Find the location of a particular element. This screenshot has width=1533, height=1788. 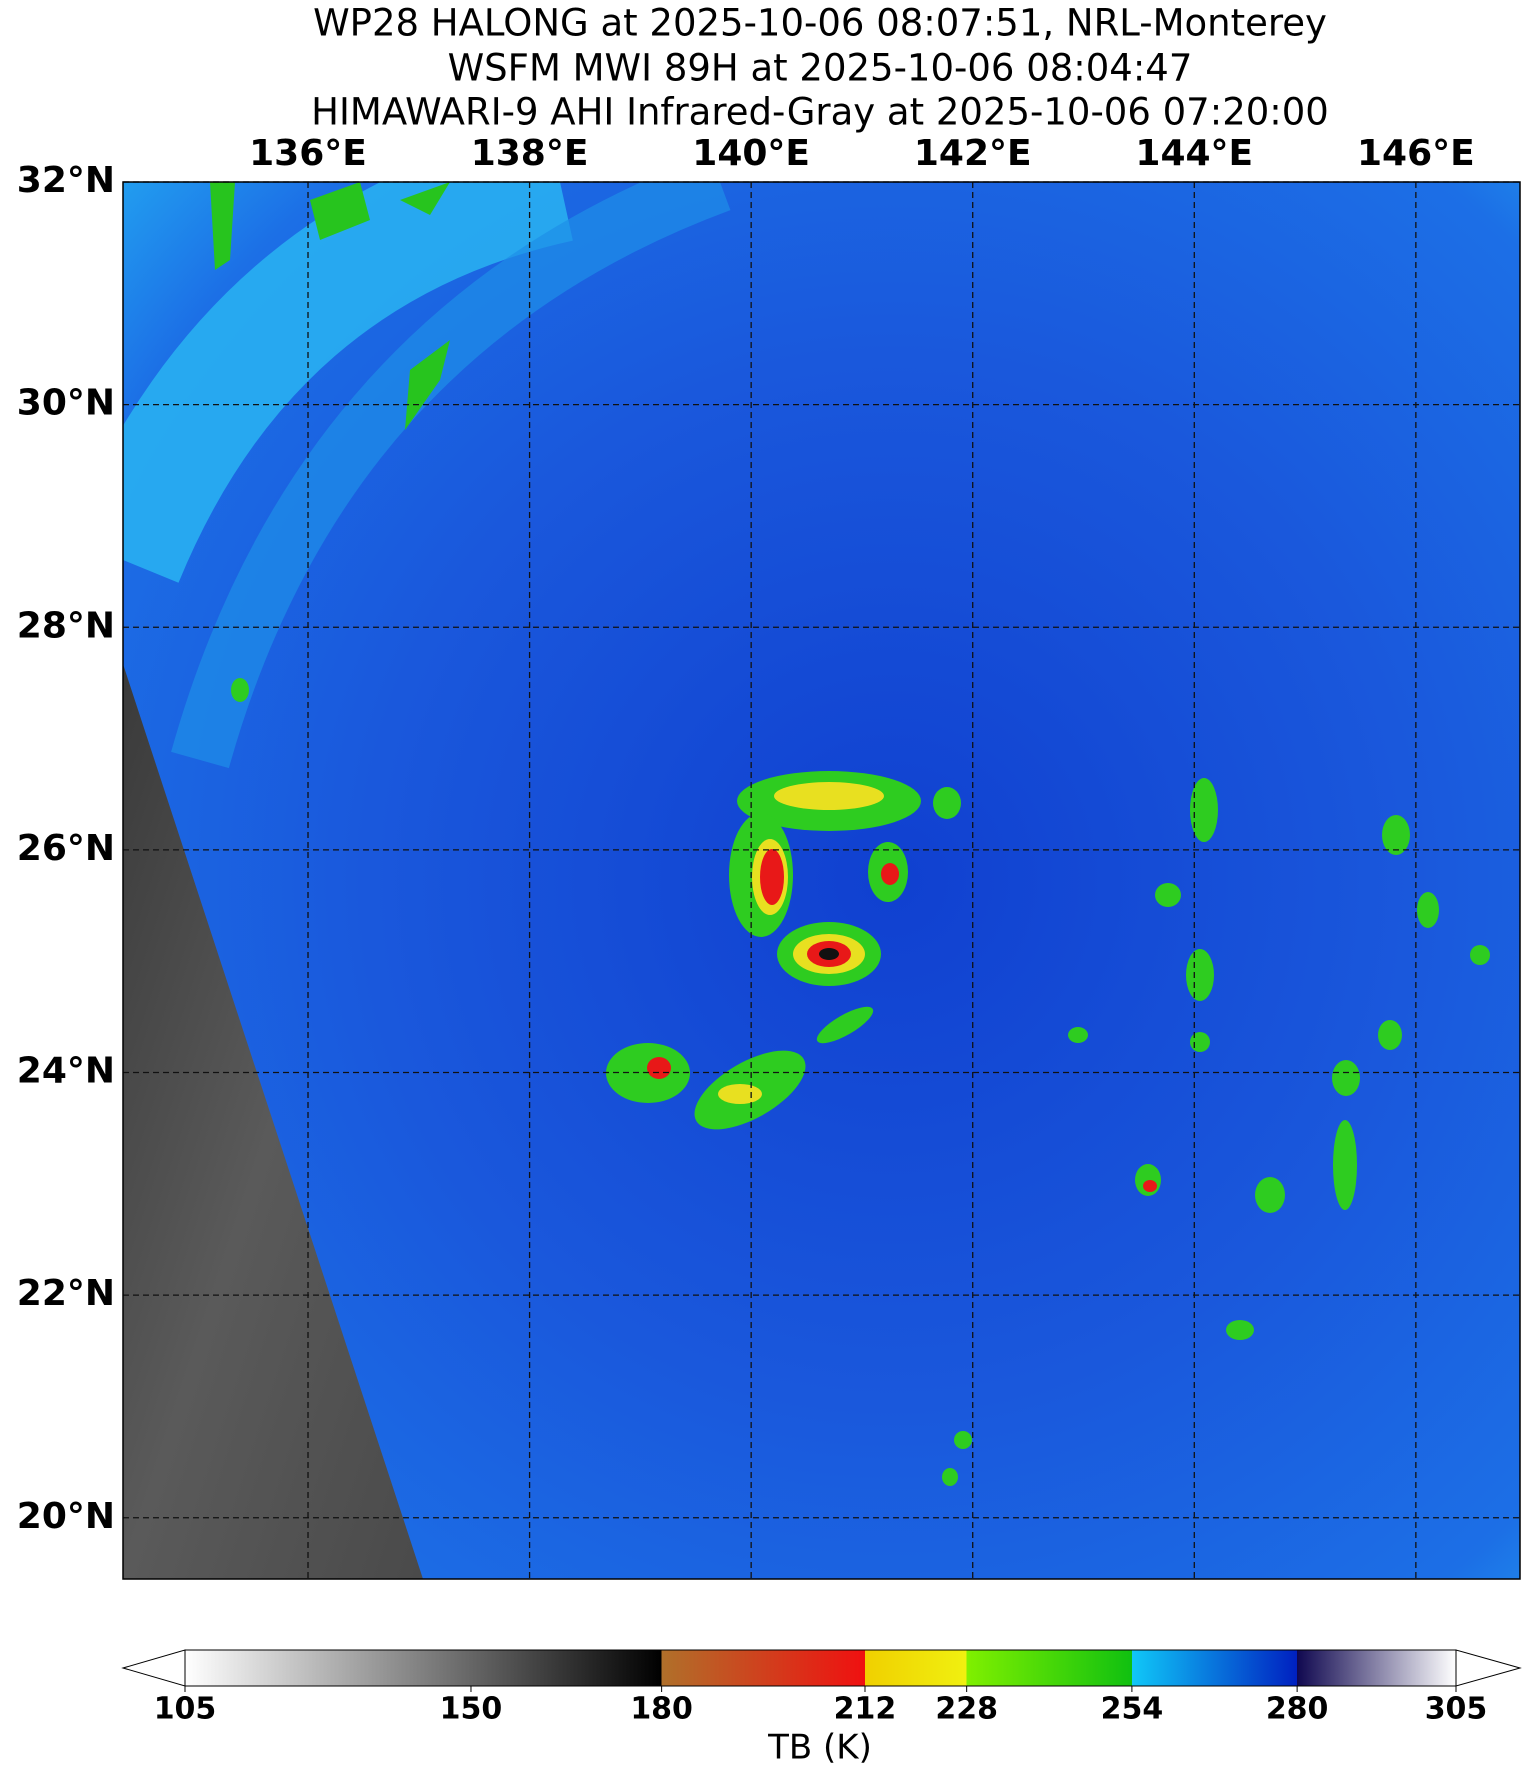

lat-label: 24°N is located at coordinates (66, 1071).